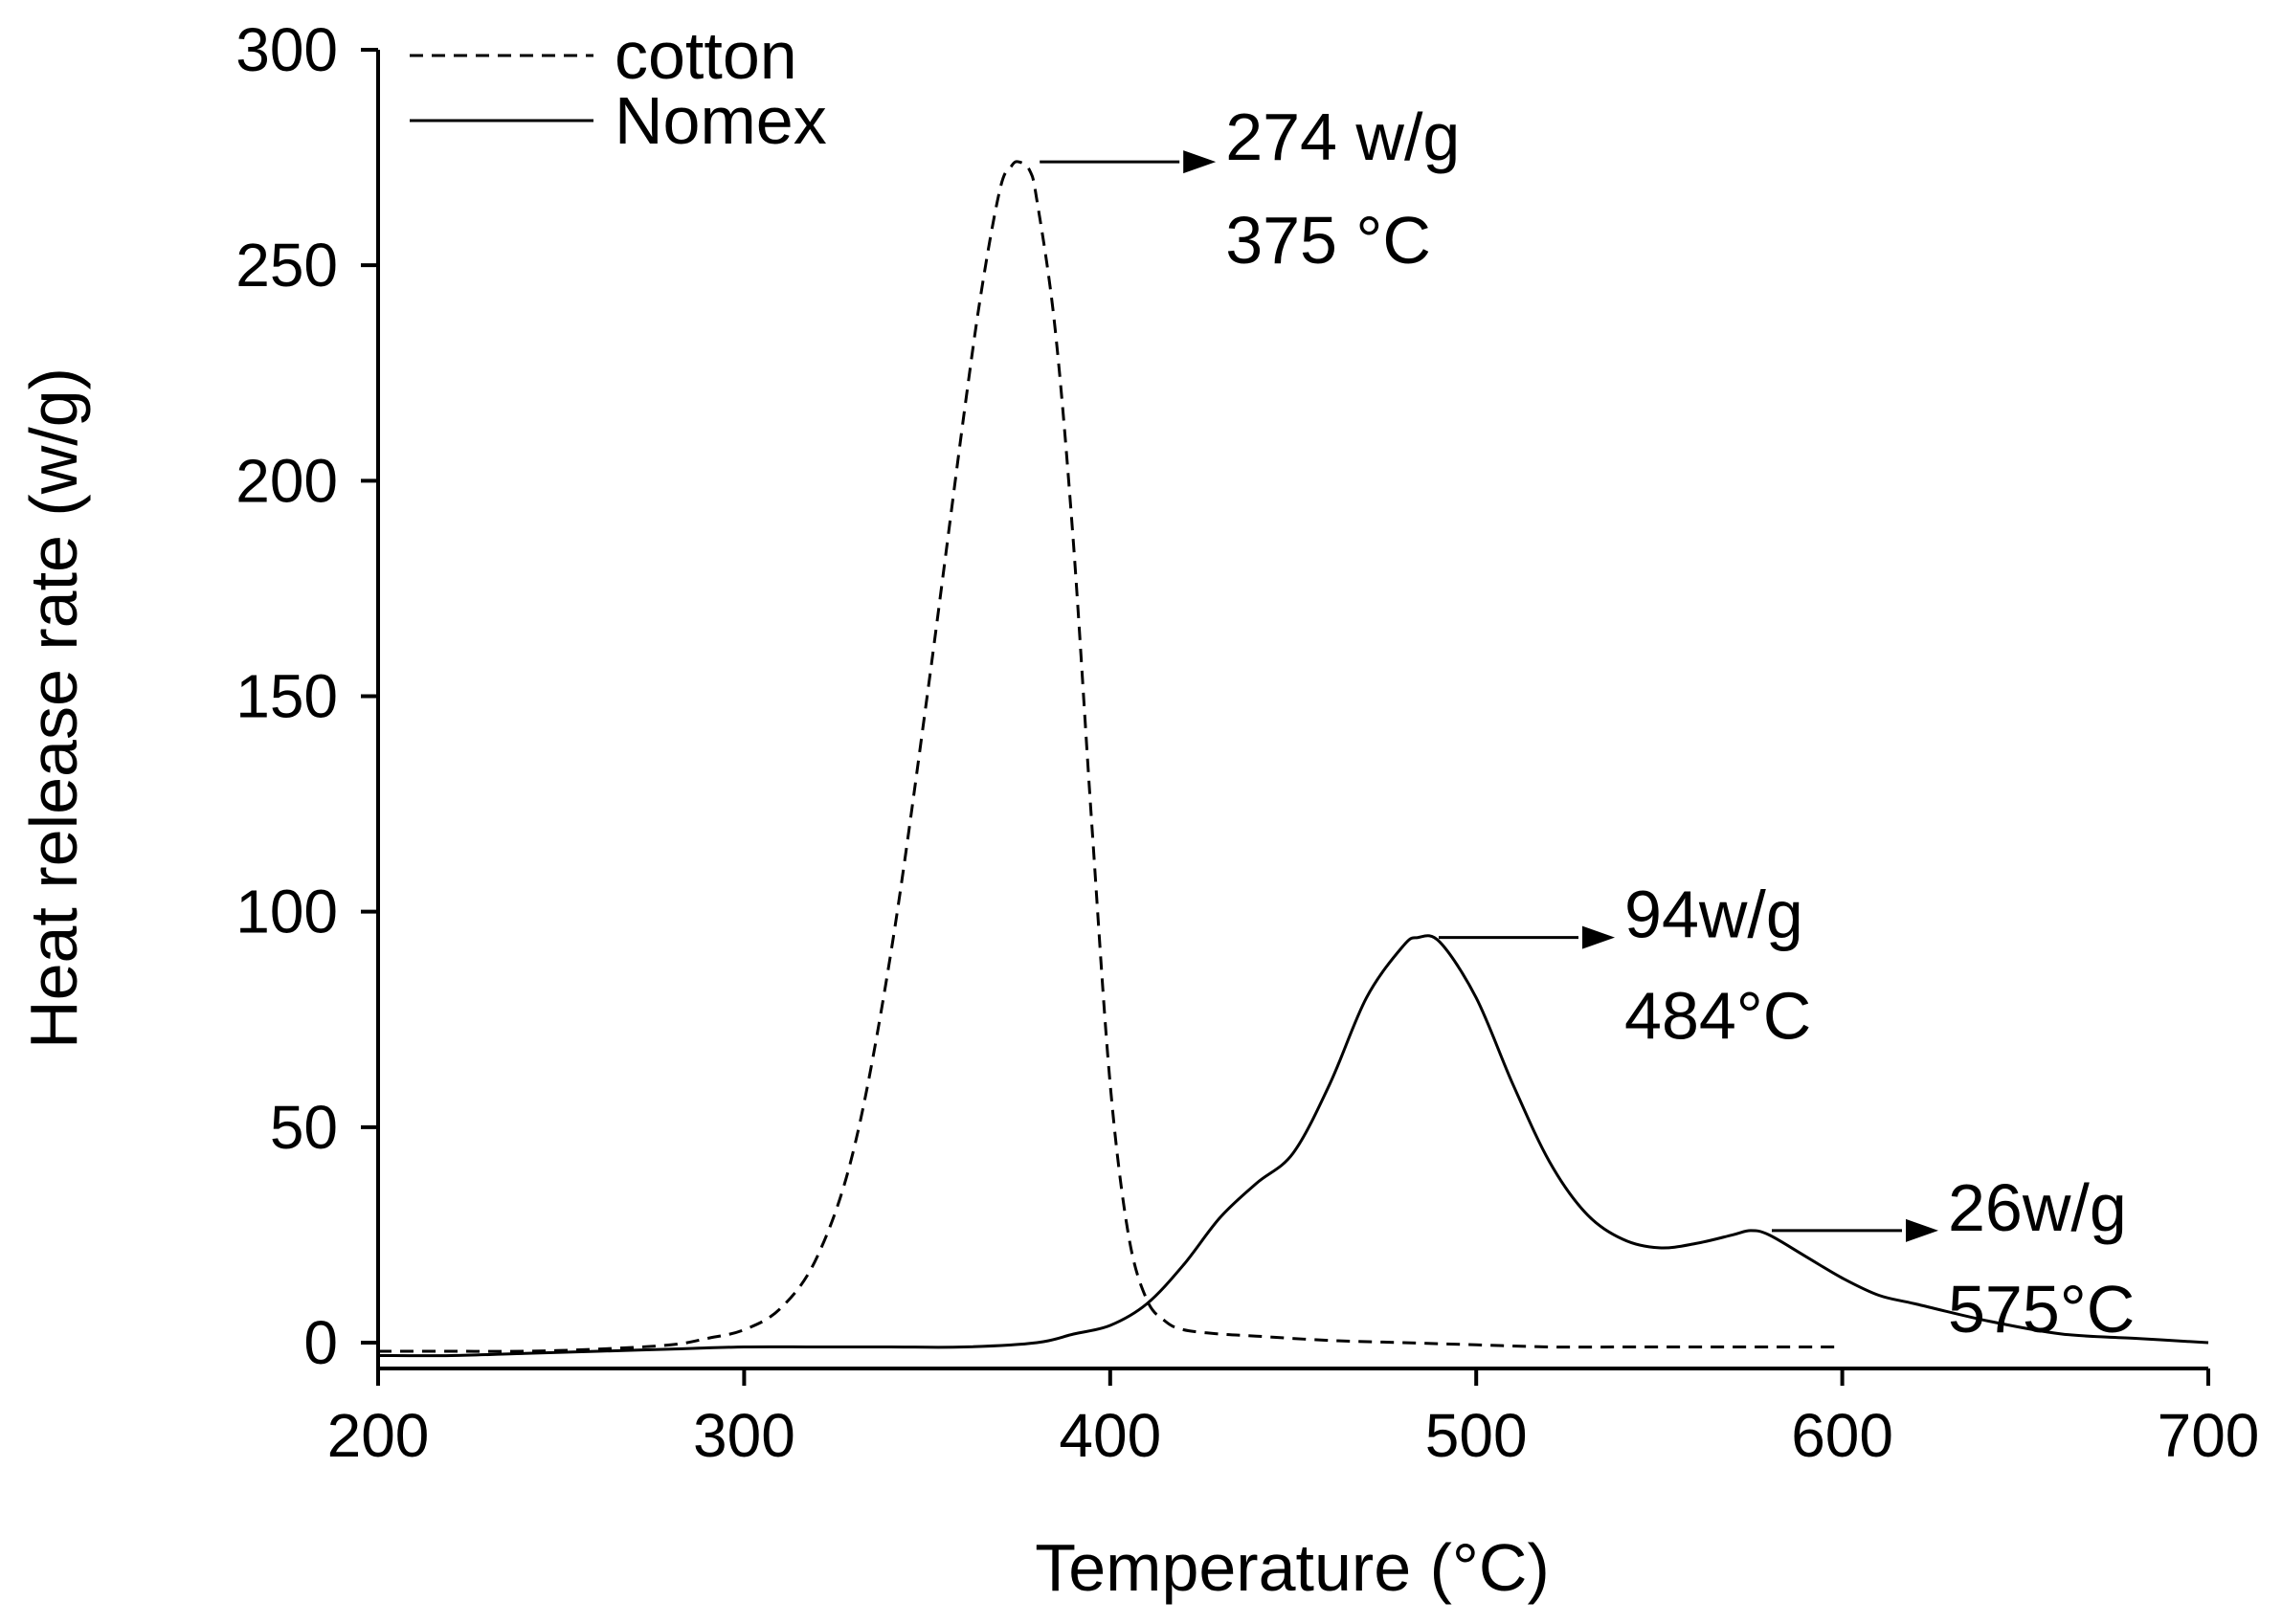  What do you see at coordinates (304, 1127) in the screenshot?
I see `y-tick-label: 50` at bounding box center [304, 1127].